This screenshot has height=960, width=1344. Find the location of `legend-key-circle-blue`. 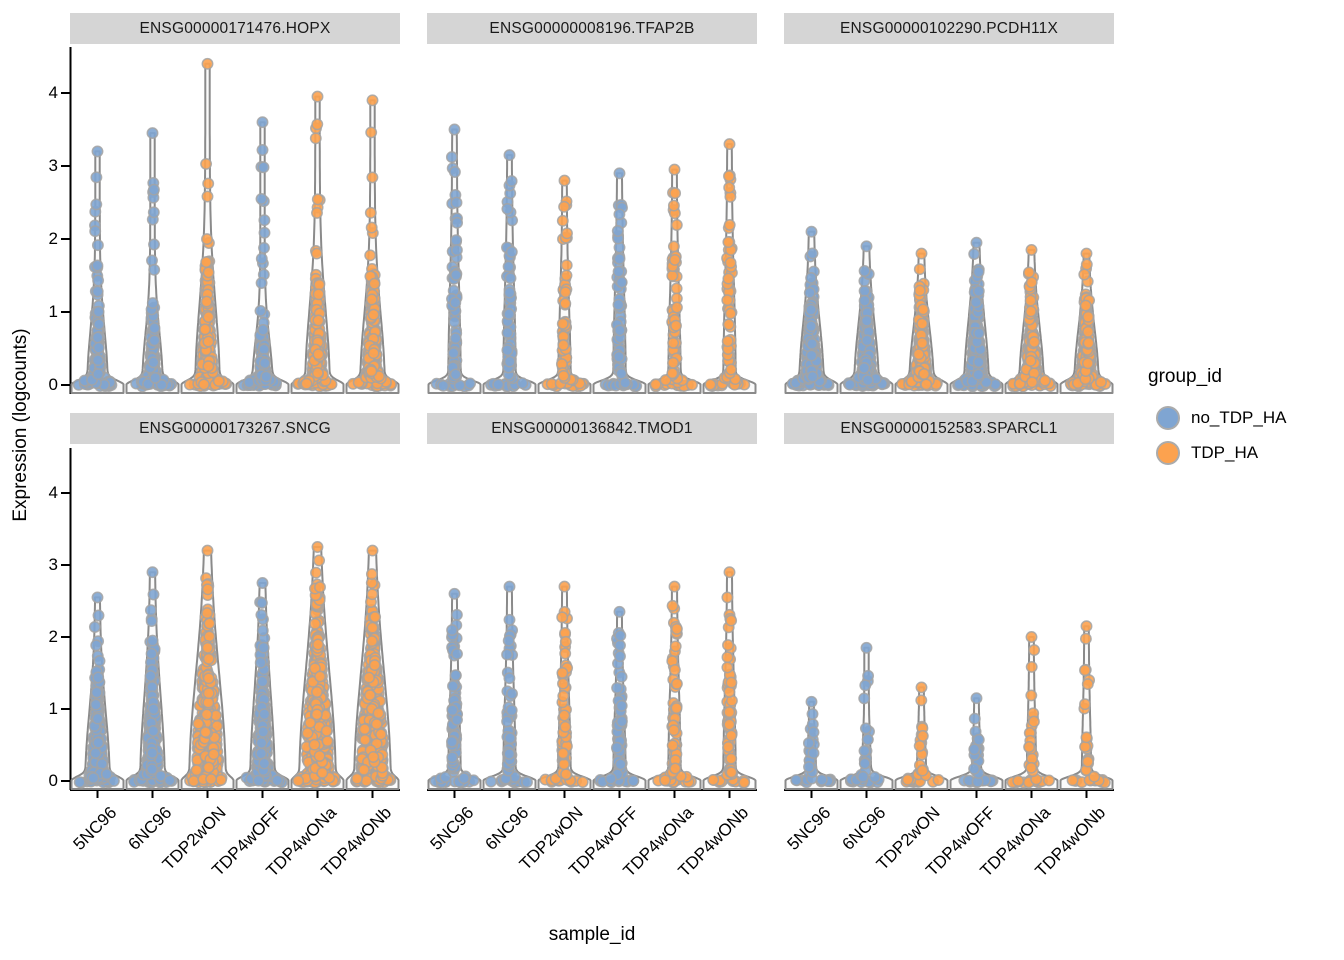

legend-key-circle-blue is located at coordinates (1168, 417).